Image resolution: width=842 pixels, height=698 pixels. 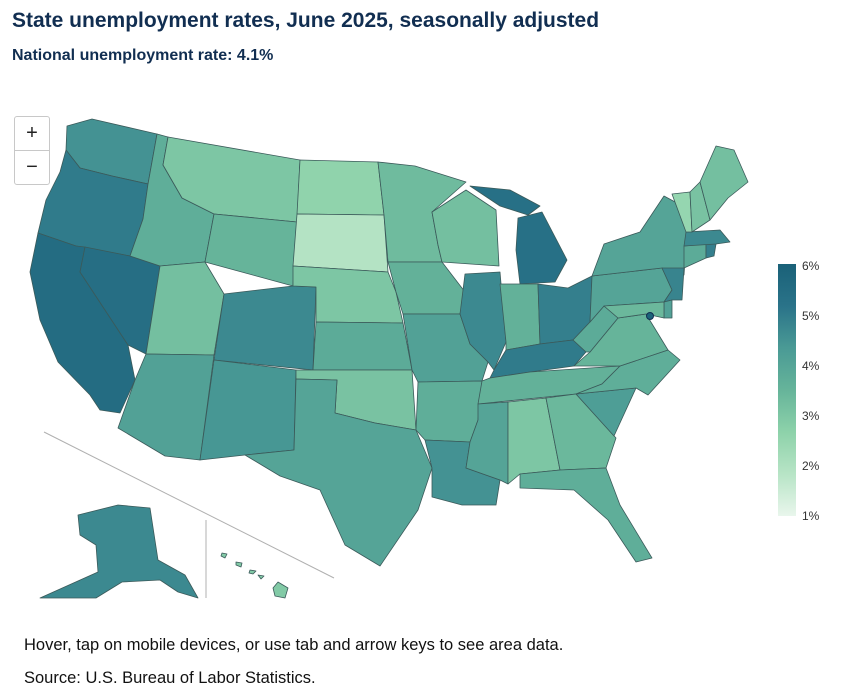 What do you see at coordinates (811, 316) in the screenshot?
I see `legend-tick-label: 5%` at bounding box center [811, 316].